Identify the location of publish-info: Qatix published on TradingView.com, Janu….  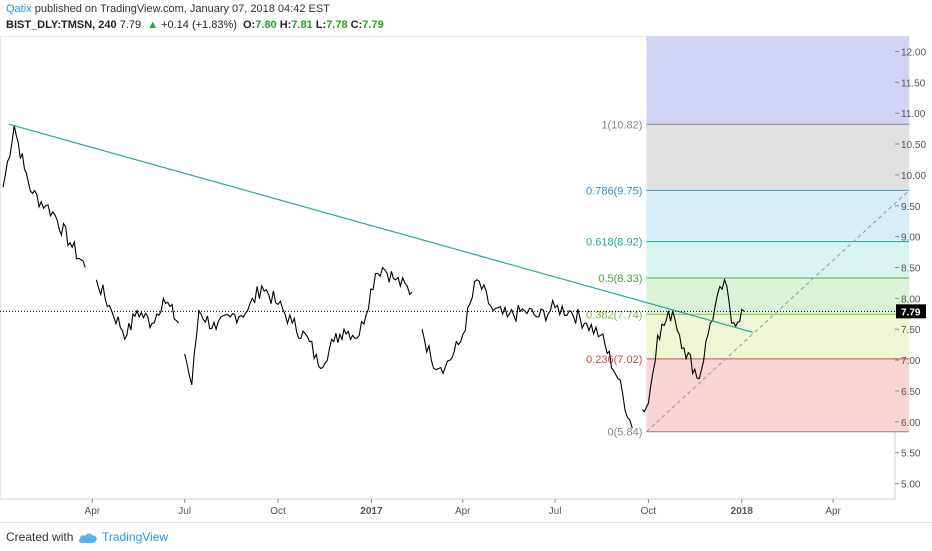
(168, 9).